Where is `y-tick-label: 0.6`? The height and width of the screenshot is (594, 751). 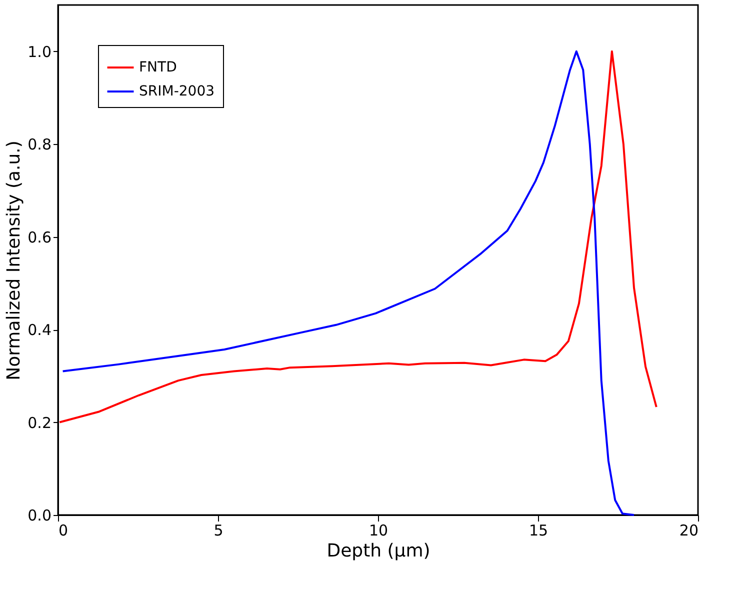
y-tick-label: 0.6 is located at coordinates (40, 237).